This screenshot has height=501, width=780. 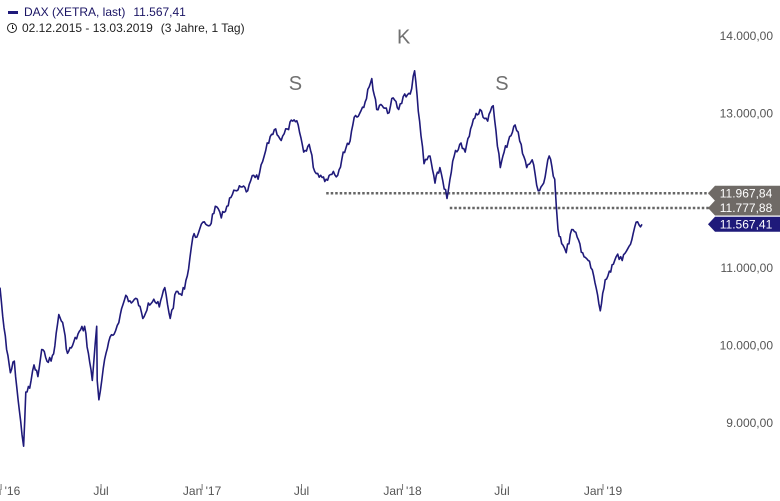 I want to click on legend-period: 02.12.2015 - 13.03.2019 (3 Jahre, 1 Tag), so click(x=126, y=28).